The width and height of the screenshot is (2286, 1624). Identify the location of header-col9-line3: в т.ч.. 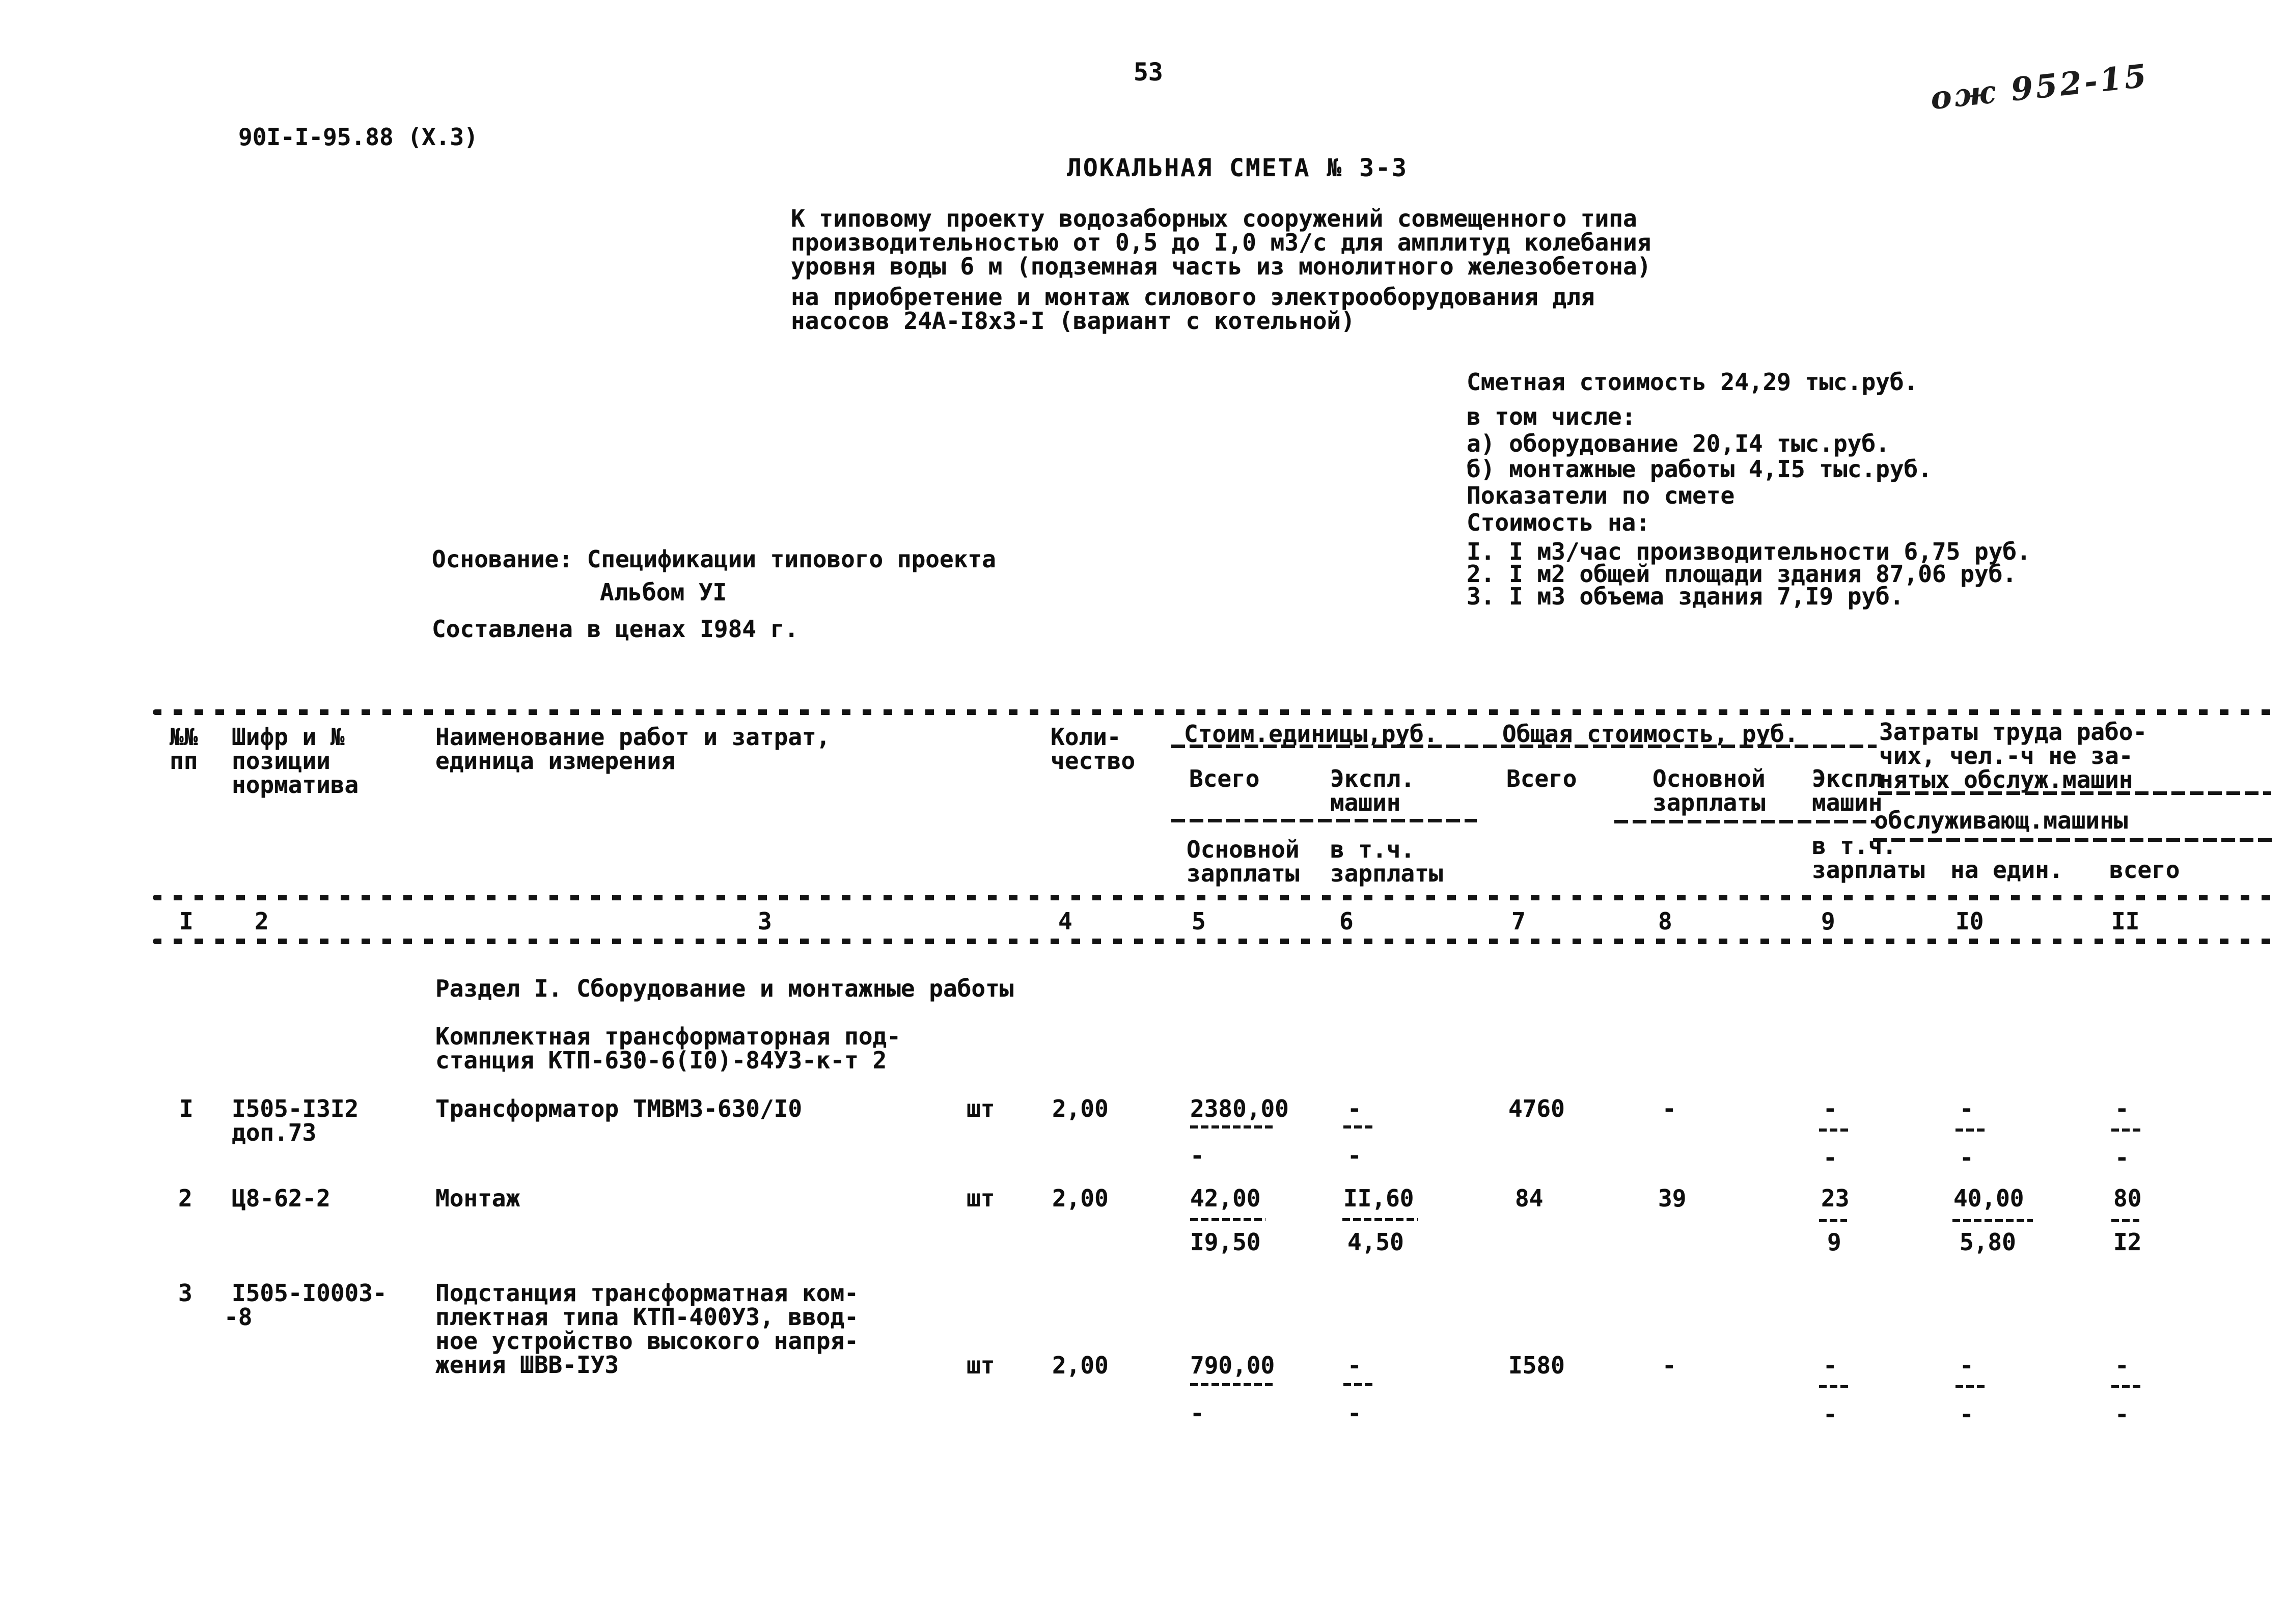
(1855, 846).